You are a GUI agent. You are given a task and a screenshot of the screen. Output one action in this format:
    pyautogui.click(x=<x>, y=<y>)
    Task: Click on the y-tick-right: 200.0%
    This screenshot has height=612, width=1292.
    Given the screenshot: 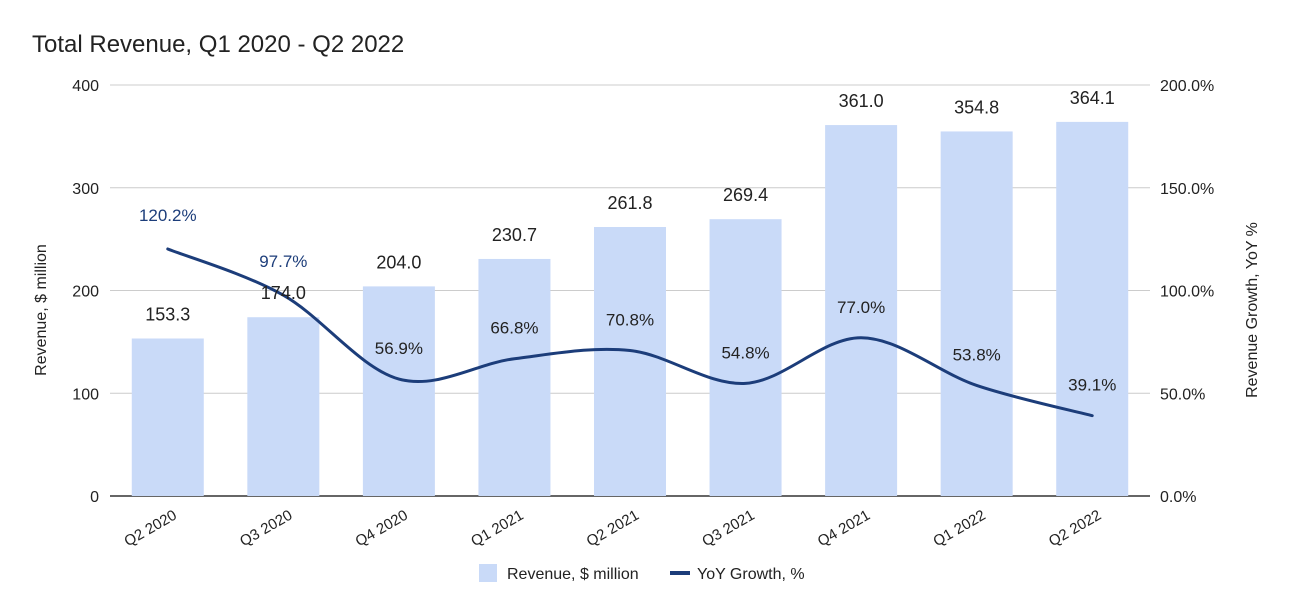 What is the action you would take?
    pyautogui.click(x=1187, y=86)
    